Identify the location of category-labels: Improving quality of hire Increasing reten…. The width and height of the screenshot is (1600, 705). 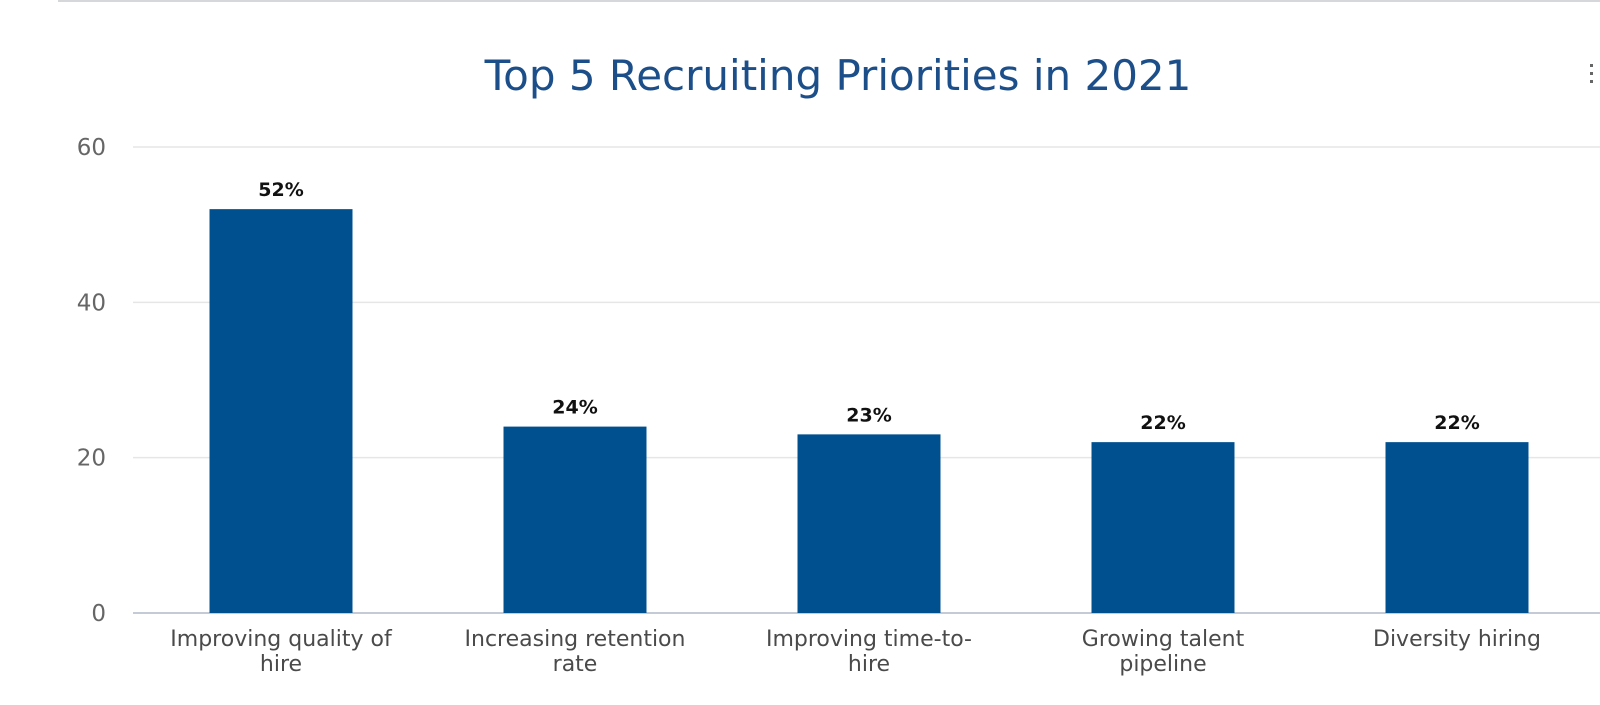
(855, 652).